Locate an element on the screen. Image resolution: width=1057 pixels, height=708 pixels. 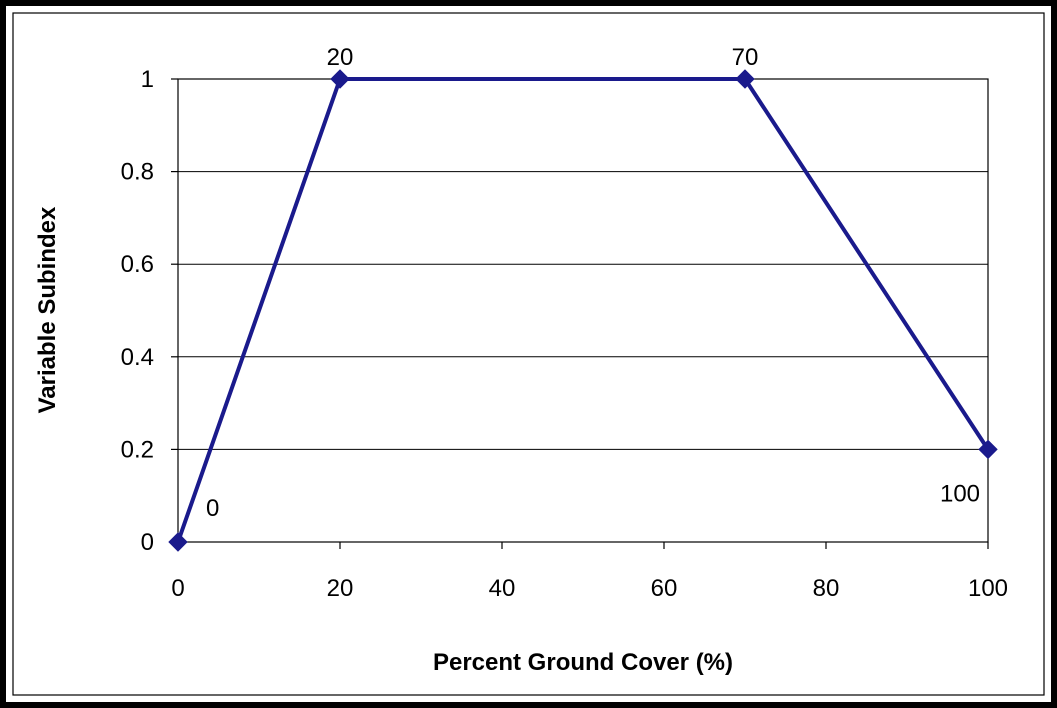
x-axis-ticks: 0 20 40 60 80 100 is located at coordinates (589, 572).